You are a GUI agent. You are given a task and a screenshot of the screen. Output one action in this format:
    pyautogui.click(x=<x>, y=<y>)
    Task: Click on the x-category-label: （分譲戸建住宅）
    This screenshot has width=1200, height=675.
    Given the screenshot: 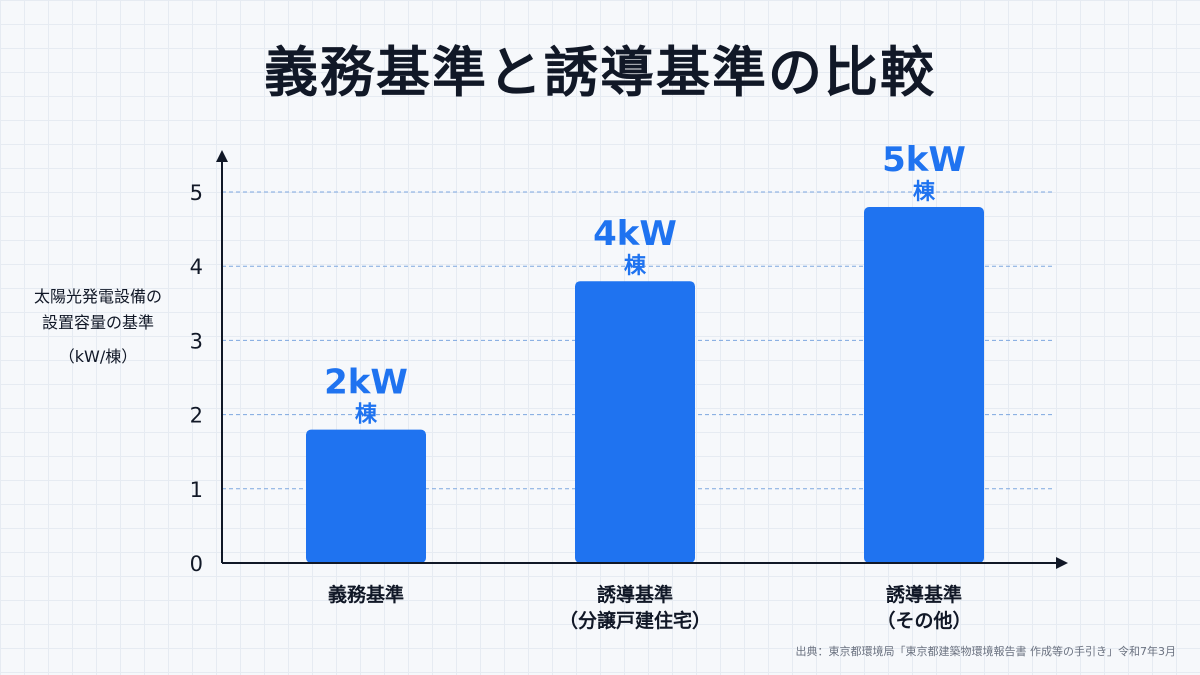 What is the action you would take?
    pyautogui.click(x=635, y=620)
    